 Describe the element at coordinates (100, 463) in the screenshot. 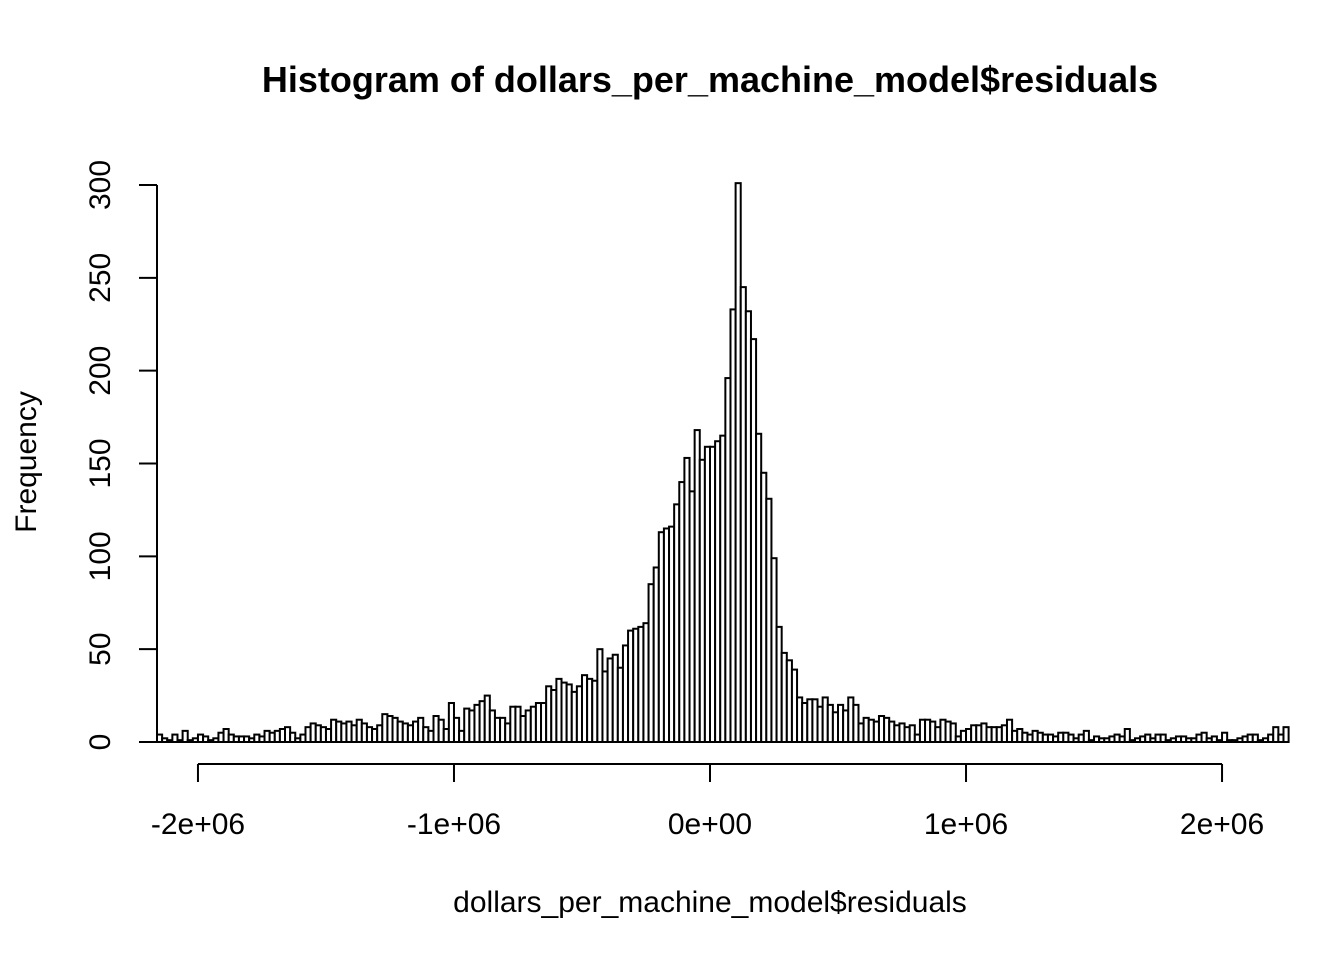

I see `y-tick-label: 150` at that location.